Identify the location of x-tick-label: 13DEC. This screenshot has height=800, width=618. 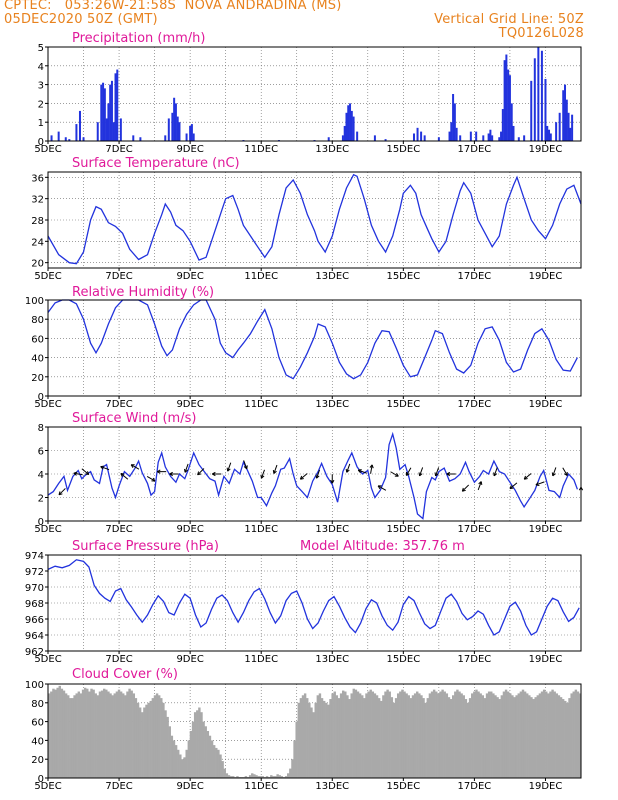
(332, 659).